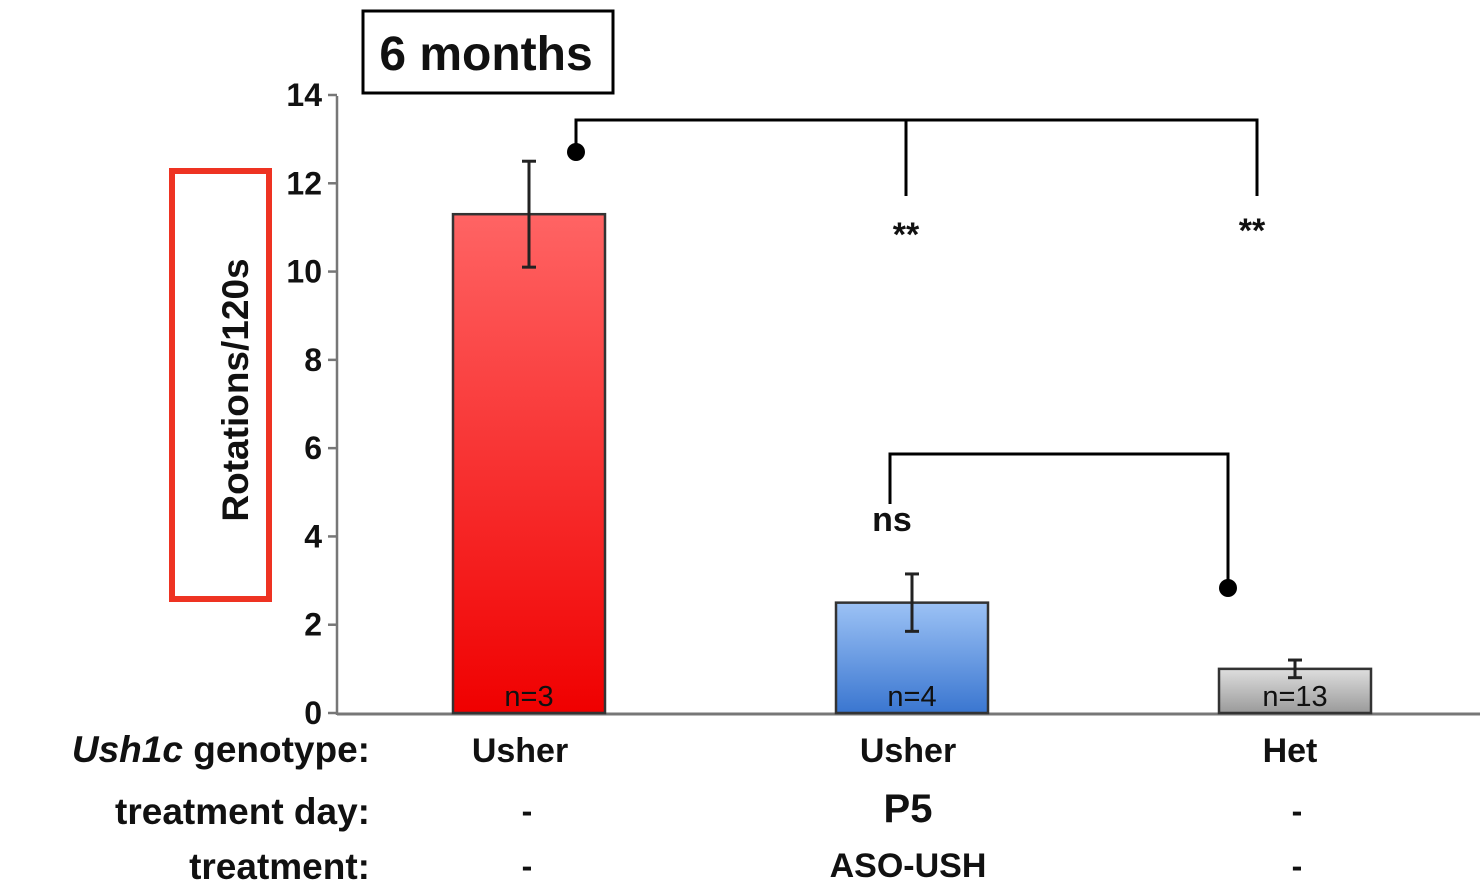  Describe the element at coordinates (235, 389) in the screenshot. I see `y-axis-label: Rotations/120s` at that location.